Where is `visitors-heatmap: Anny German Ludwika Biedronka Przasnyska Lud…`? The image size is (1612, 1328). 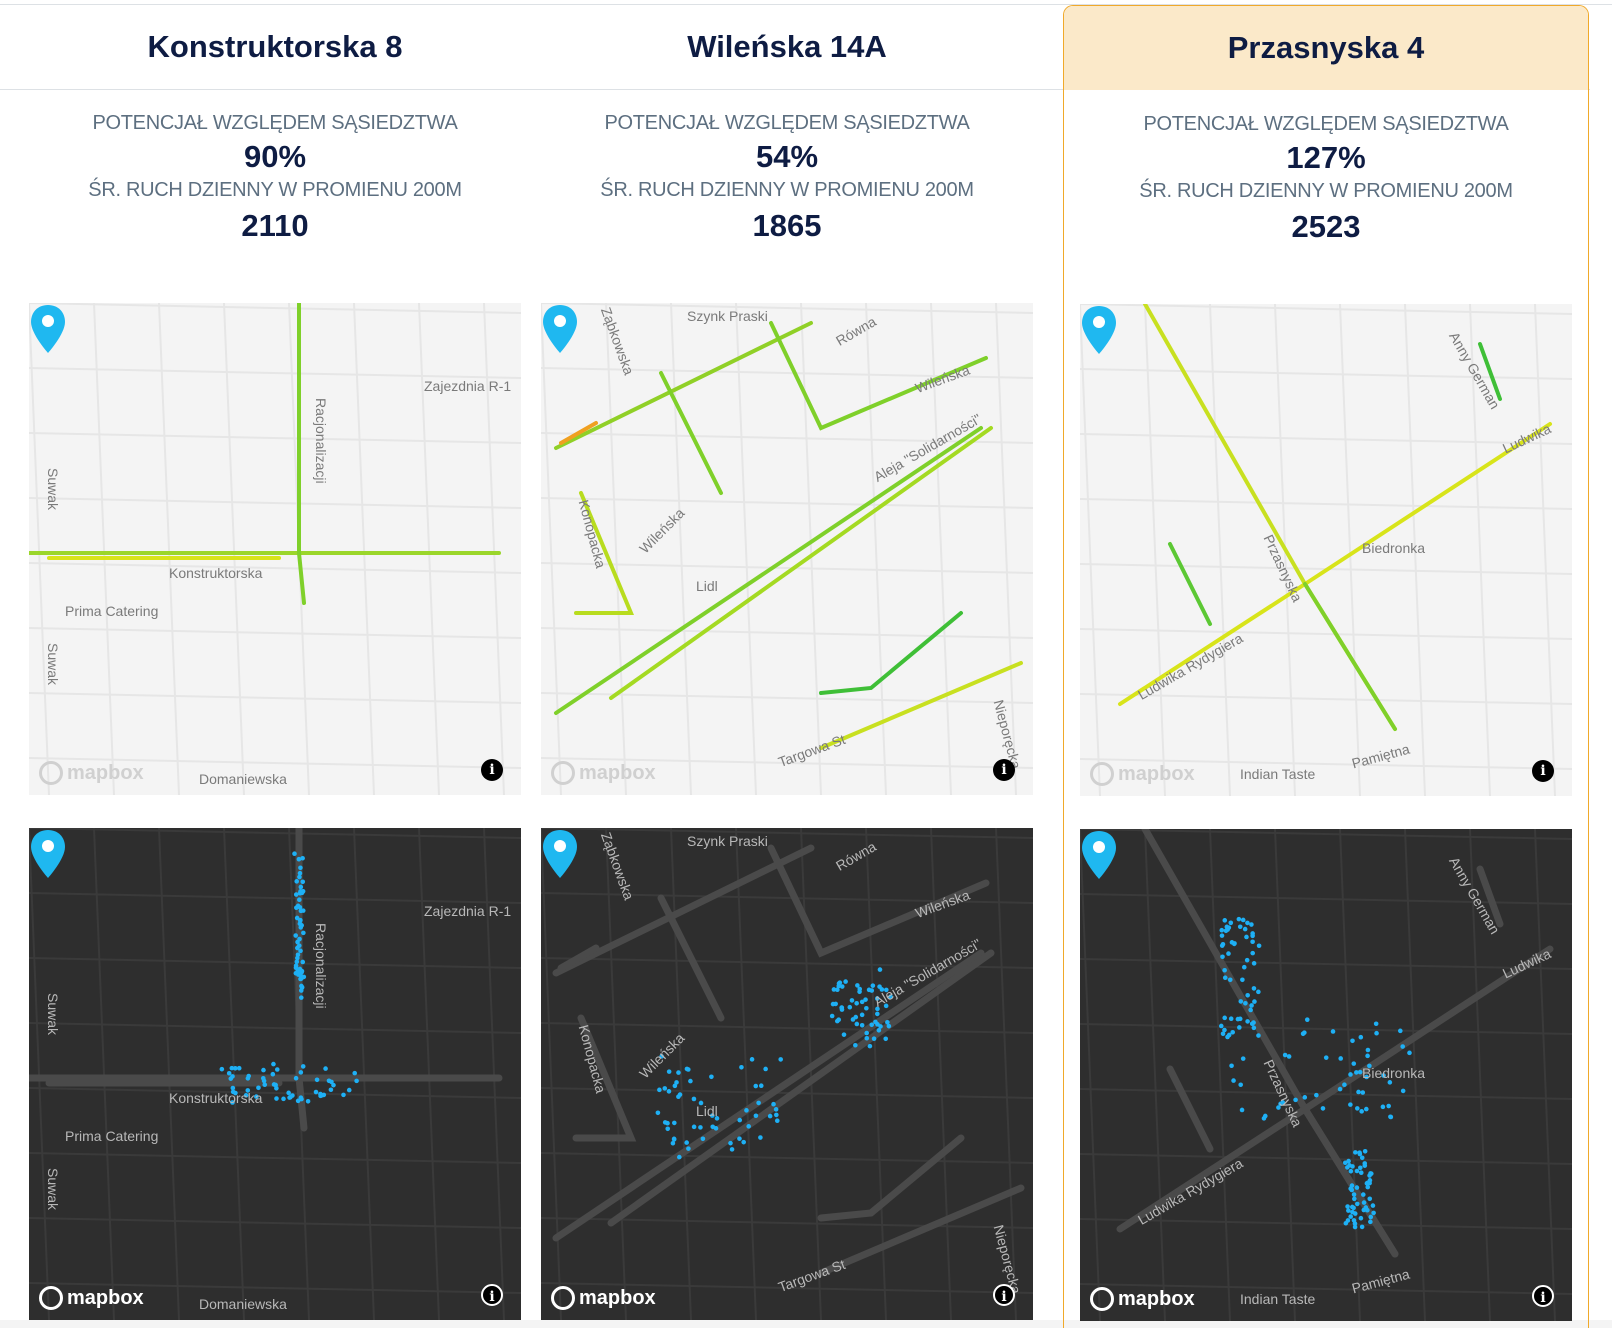
visitors-heatmap: Anny German Ludwika Biedronka Przasnyska Lud… is located at coordinates (1326, 1075).